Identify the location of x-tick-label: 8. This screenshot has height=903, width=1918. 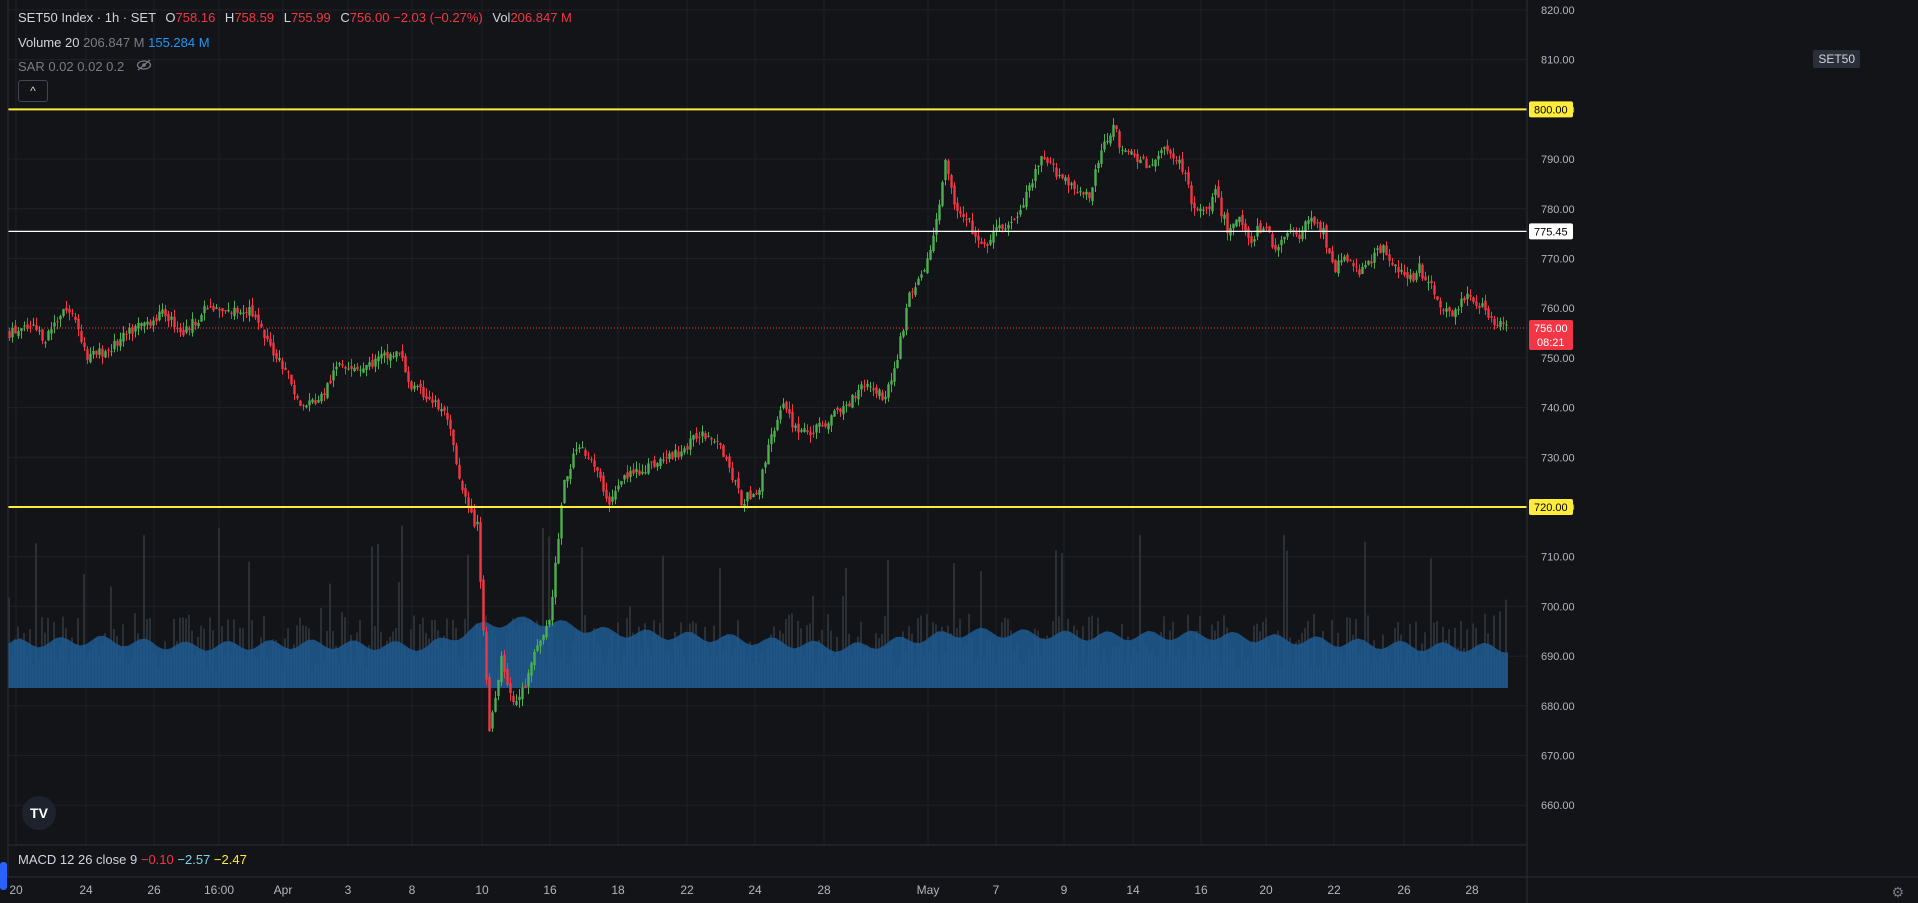
(412, 890).